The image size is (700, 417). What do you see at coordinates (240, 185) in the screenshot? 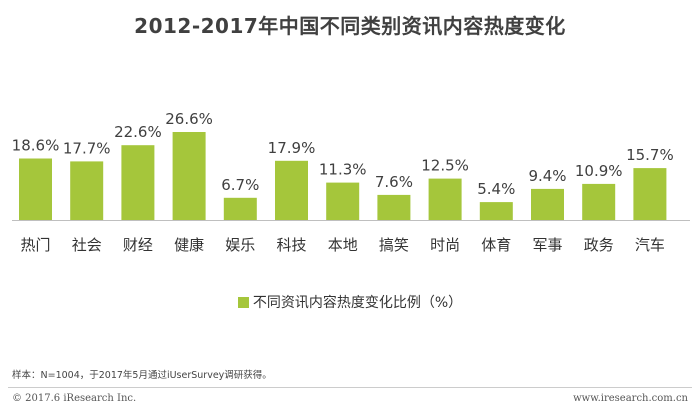
I see `value-label-4: 6.7%` at bounding box center [240, 185].